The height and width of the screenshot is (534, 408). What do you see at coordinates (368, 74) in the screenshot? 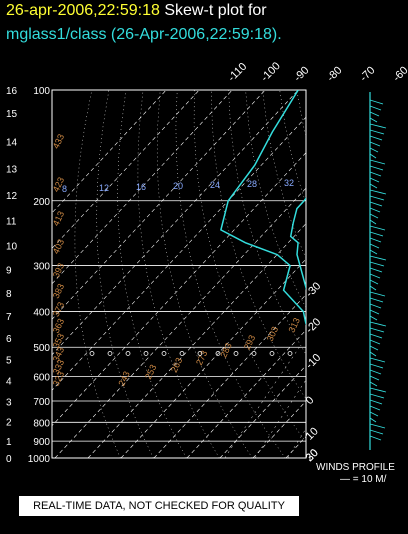
I see `temp-top-label: -70` at bounding box center [368, 74].